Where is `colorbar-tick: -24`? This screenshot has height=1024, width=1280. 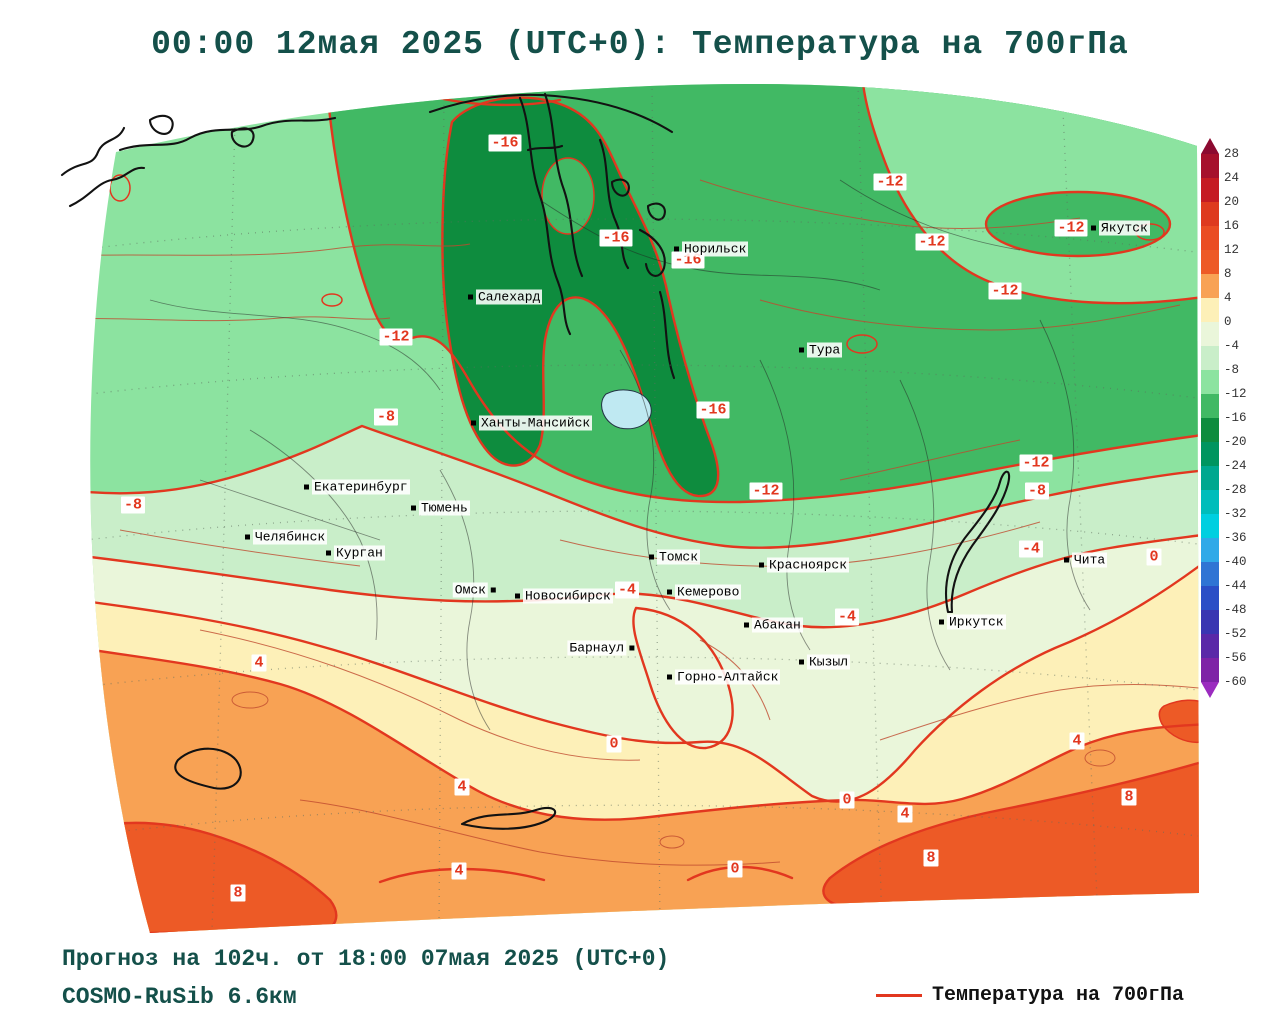 colorbar-tick: -24 is located at coordinates (1235, 466).